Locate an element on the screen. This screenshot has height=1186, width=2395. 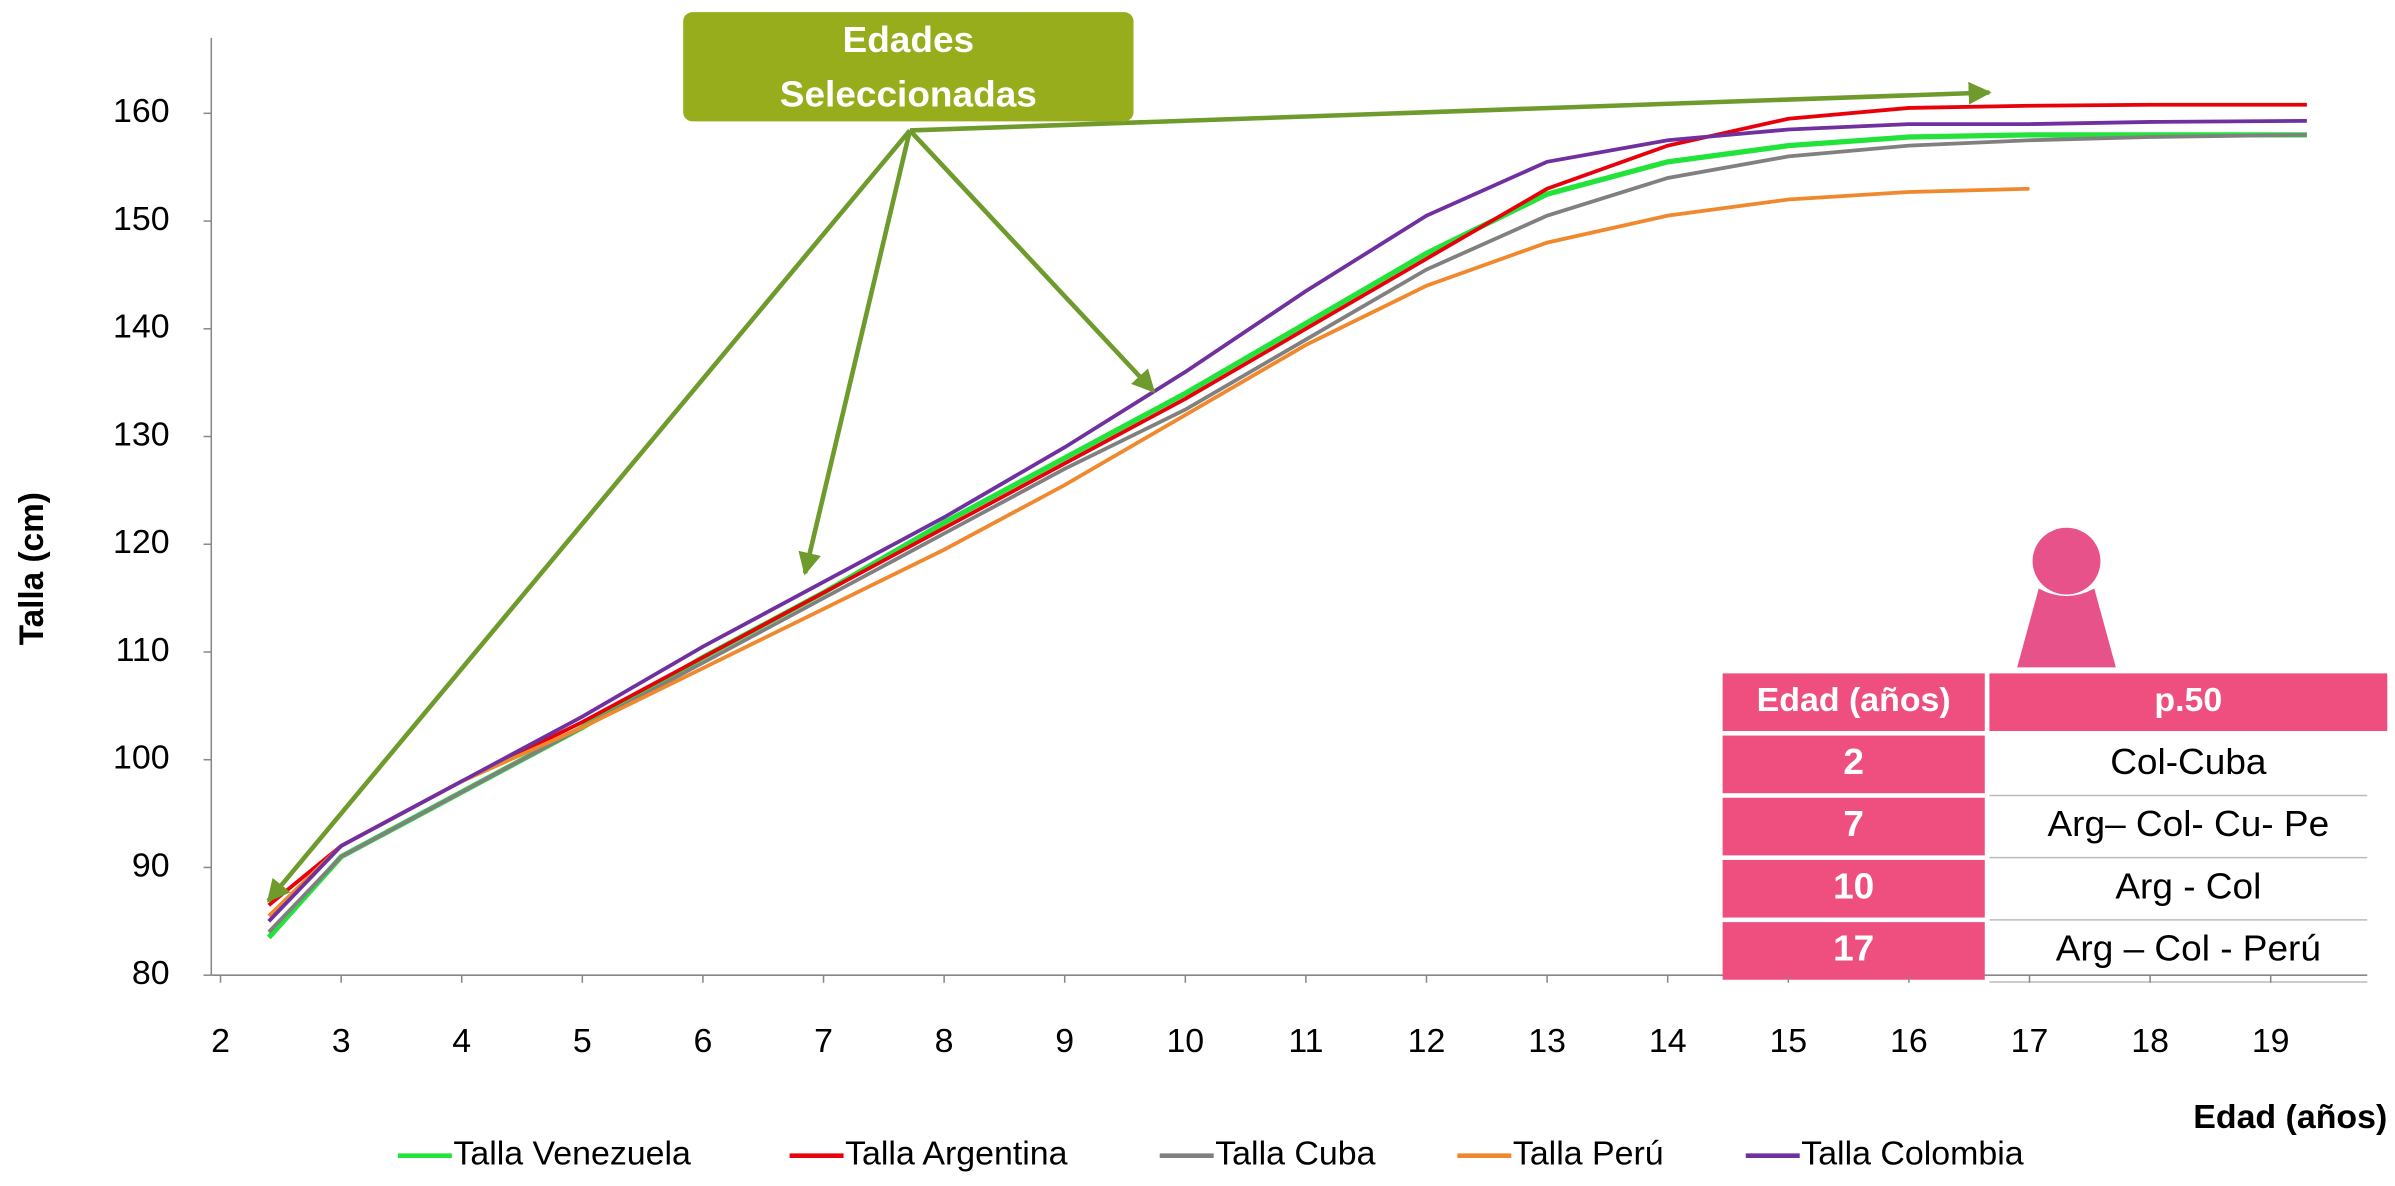
x-tick-label: 11 is located at coordinates (1305, 1041).